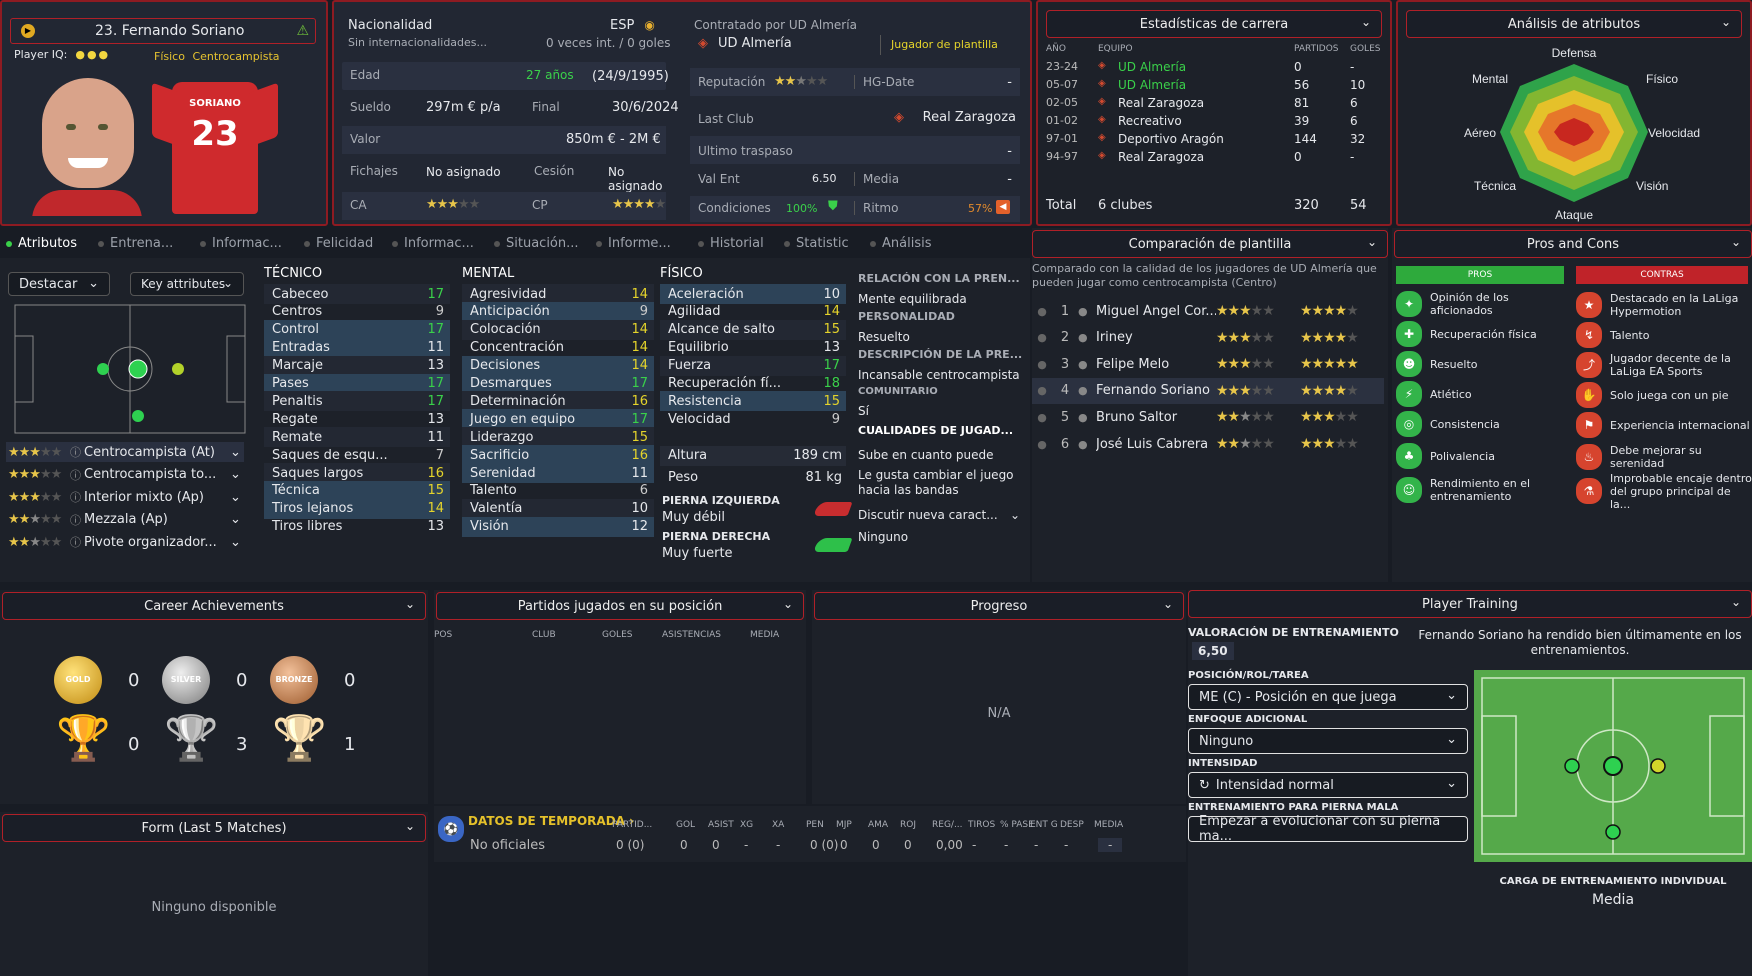 This screenshot has height=976, width=1752. What do you see at coordinates (357, 294) in the screenshot?
I see `attribute-row: Cabeceo 17` at bounding box center [357, 294].